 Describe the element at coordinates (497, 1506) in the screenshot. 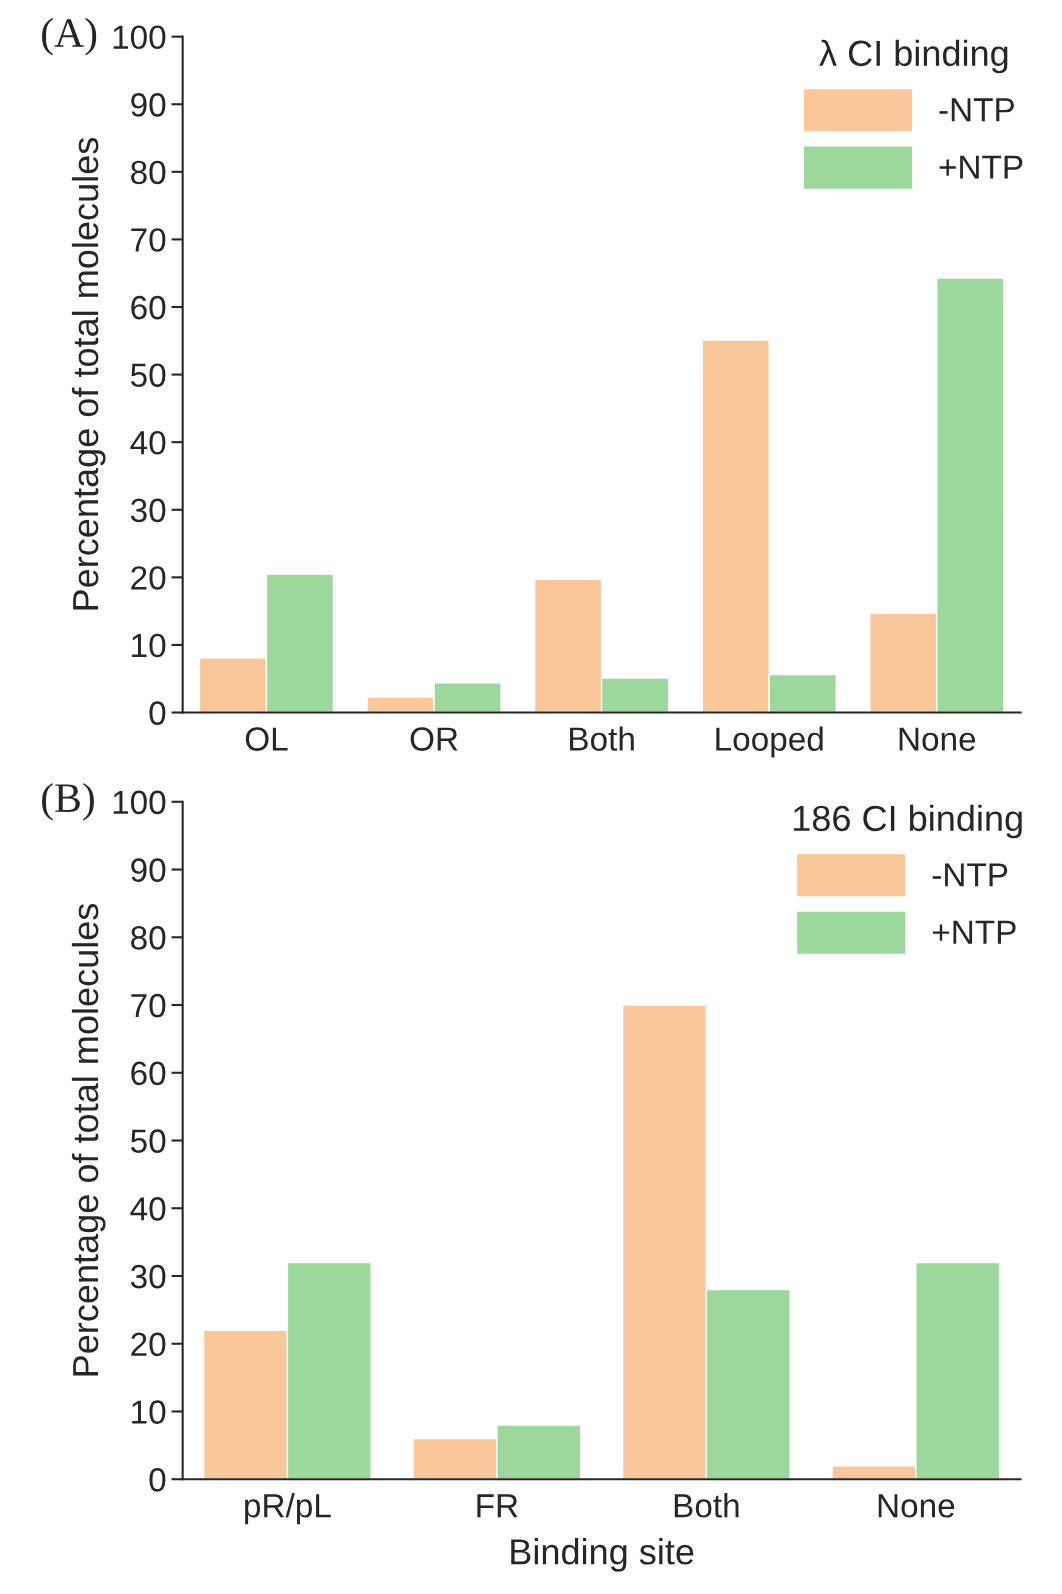

I see `x-tick-label: FR` at that location.